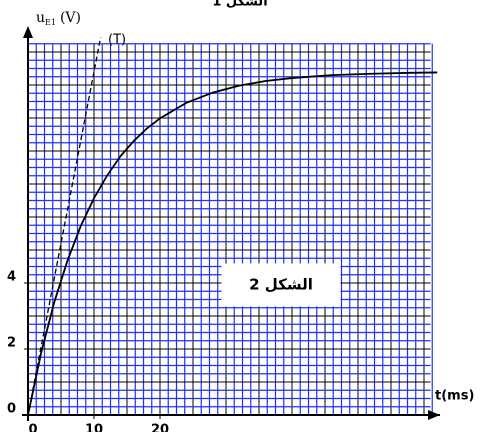 The image size is (484, 432). What do you see at coordinates (434, 415) in the screenshot?
I see `x-axis-arrow` at bounding box center [434, 415].